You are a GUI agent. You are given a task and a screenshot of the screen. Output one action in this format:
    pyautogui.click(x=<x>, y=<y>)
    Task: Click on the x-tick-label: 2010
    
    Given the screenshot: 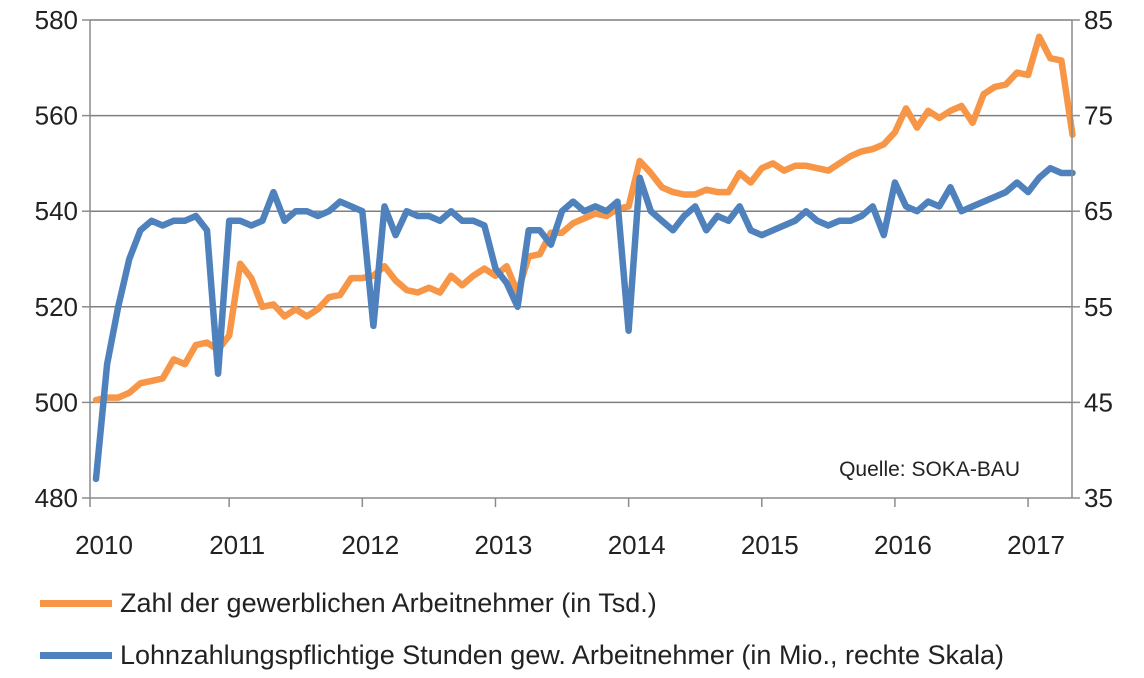 What is the action you would take?
    pyautogui.click(x=104, y=545)
    